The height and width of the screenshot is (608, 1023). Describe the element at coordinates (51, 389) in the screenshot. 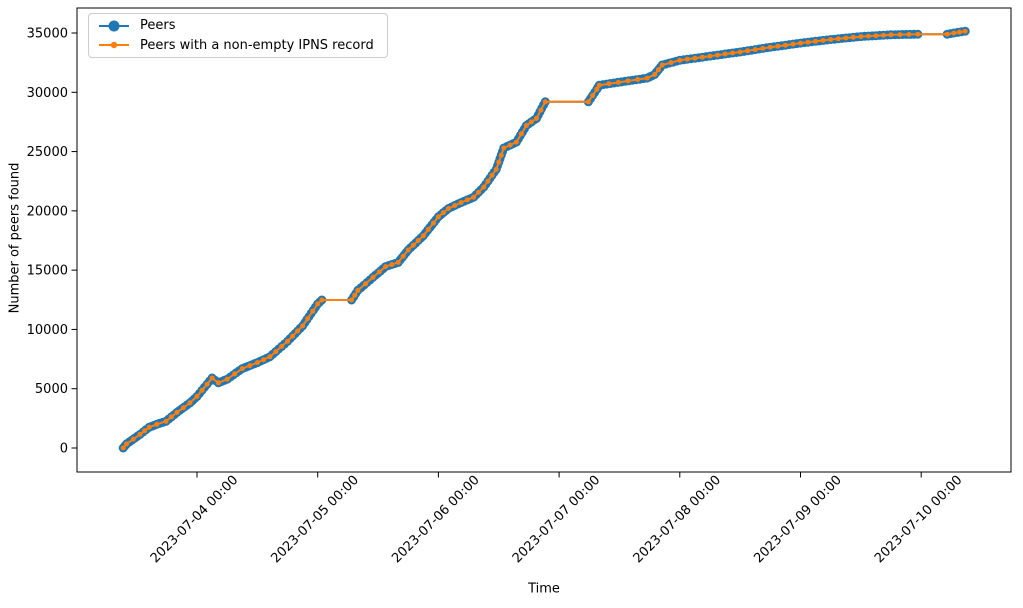

I see `y-tick-label: 5000` at that location.